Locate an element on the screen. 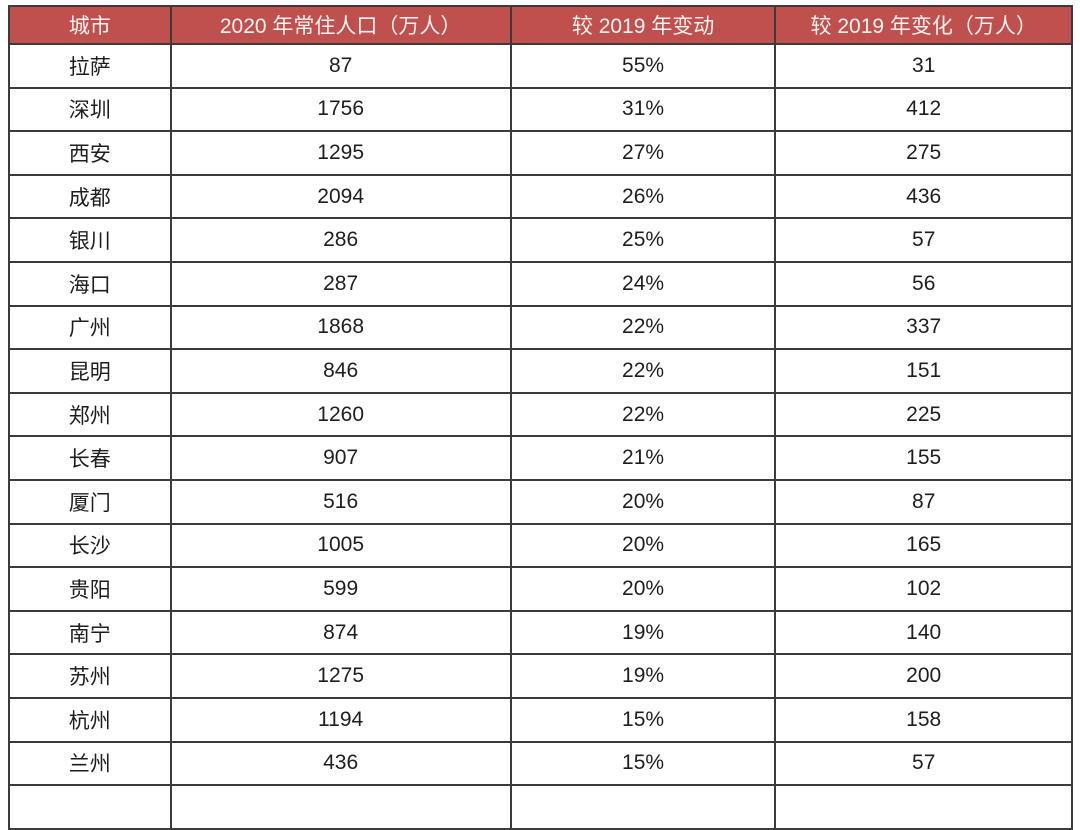 This screenshot has width=1080, height=830. table-row: 海口 287 24% 56 is located at coordinates (540, 283).